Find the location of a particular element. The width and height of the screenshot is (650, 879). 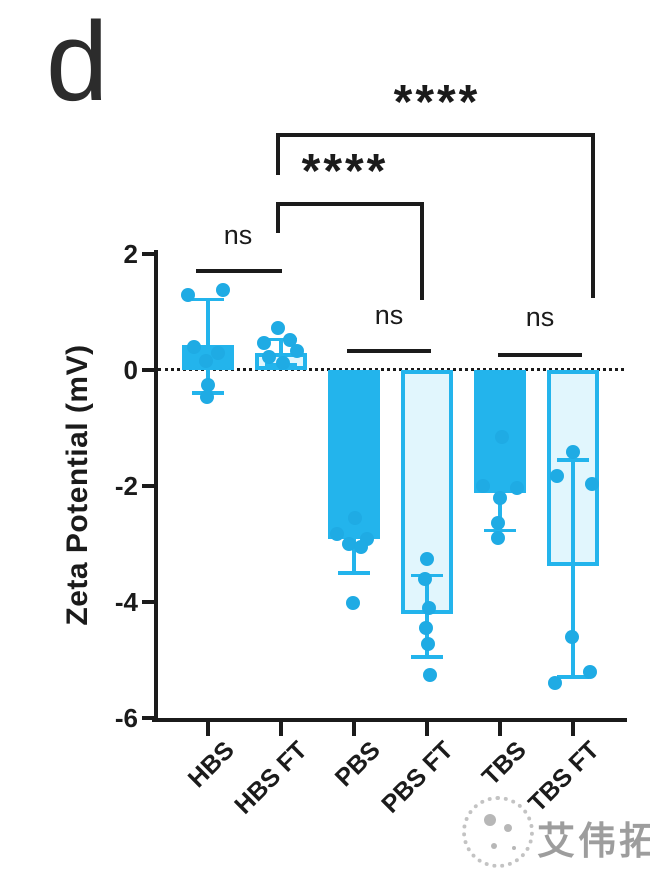

panel-label: d is located at coordinates (77, 62).